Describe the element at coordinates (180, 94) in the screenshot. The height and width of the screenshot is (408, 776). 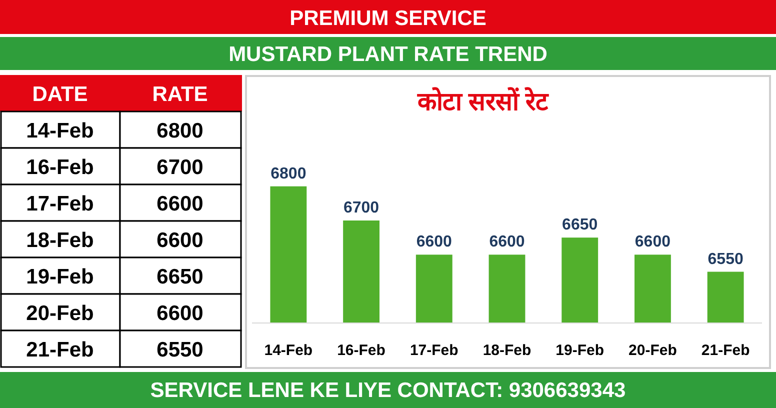
I see `text: RATE` at that location.